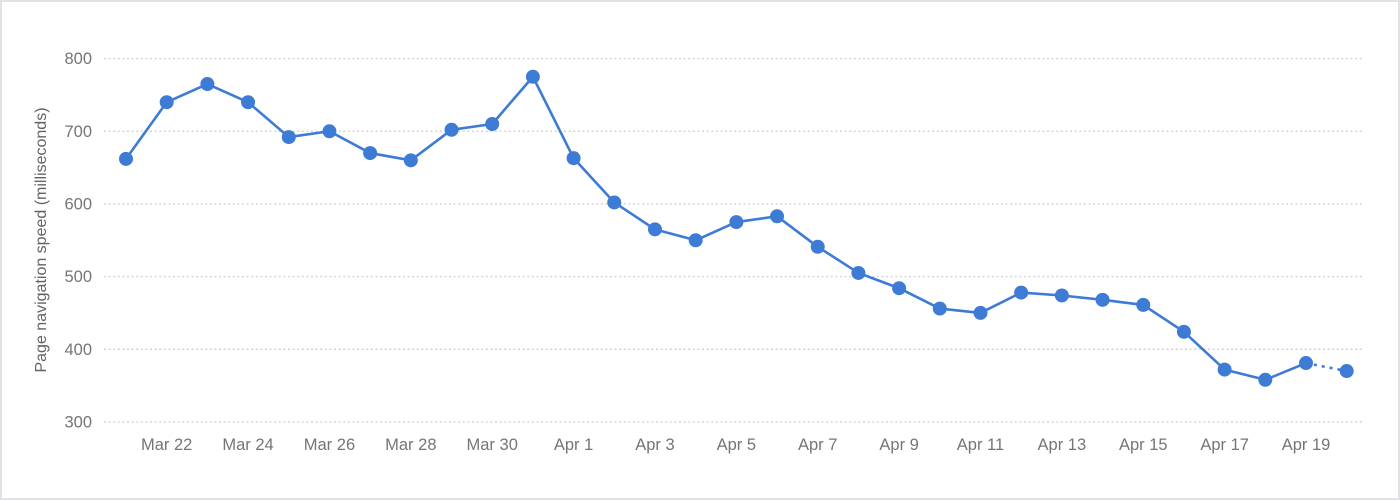 This screenshot has height=500, width=1400. What do you see at coordinates (78, 132) in the screenshot?
I see `y-tick-label: 700` at bounding box center [78, 132].